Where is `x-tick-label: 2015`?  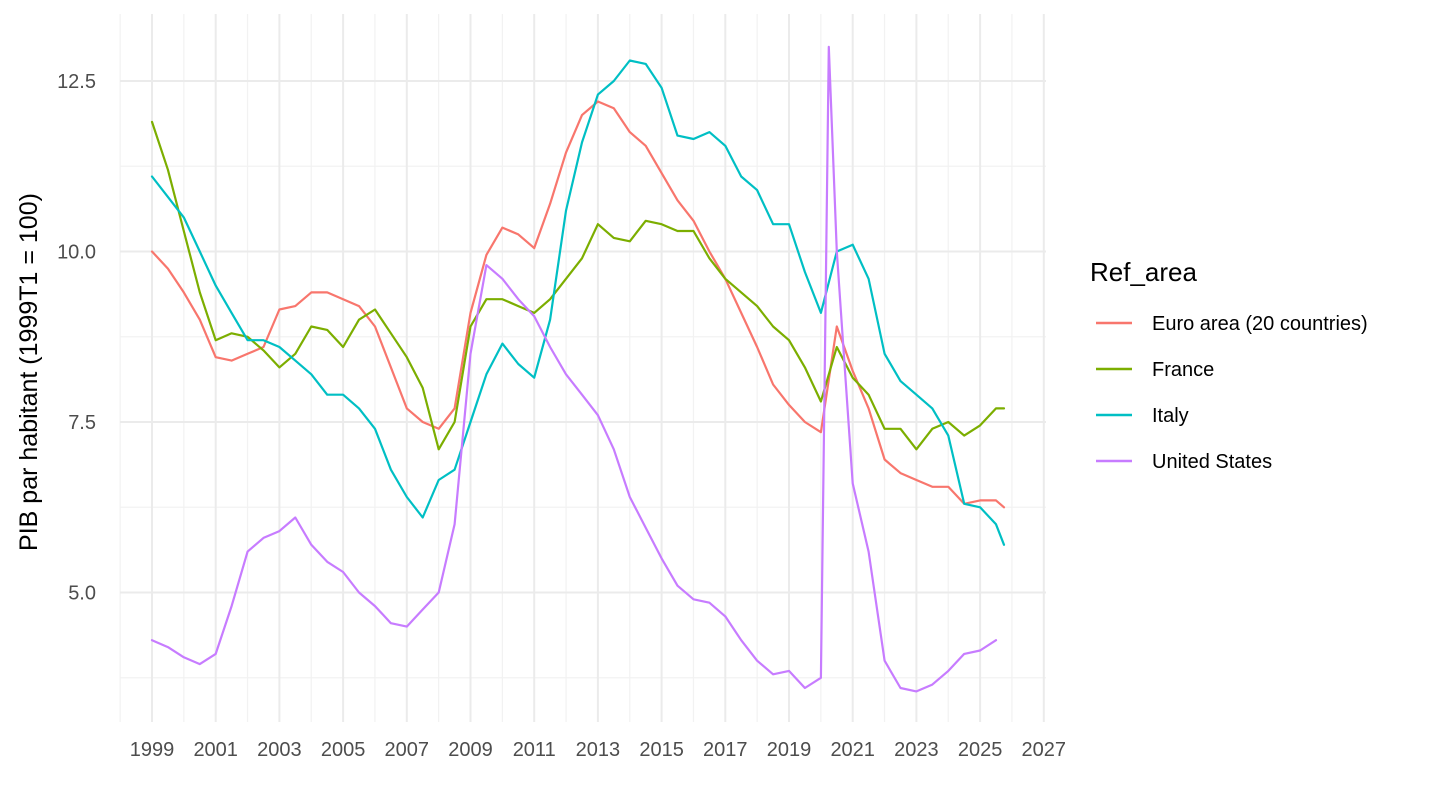
x-tick-label: 2015 is located at coordinates (661, 750).